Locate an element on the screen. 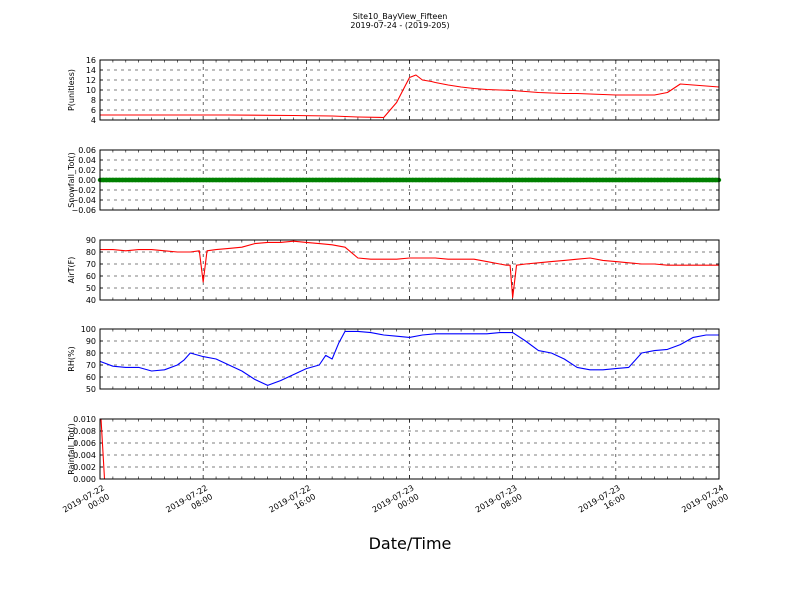  y-tick-label: 90 is located at coordinates (91, 240).